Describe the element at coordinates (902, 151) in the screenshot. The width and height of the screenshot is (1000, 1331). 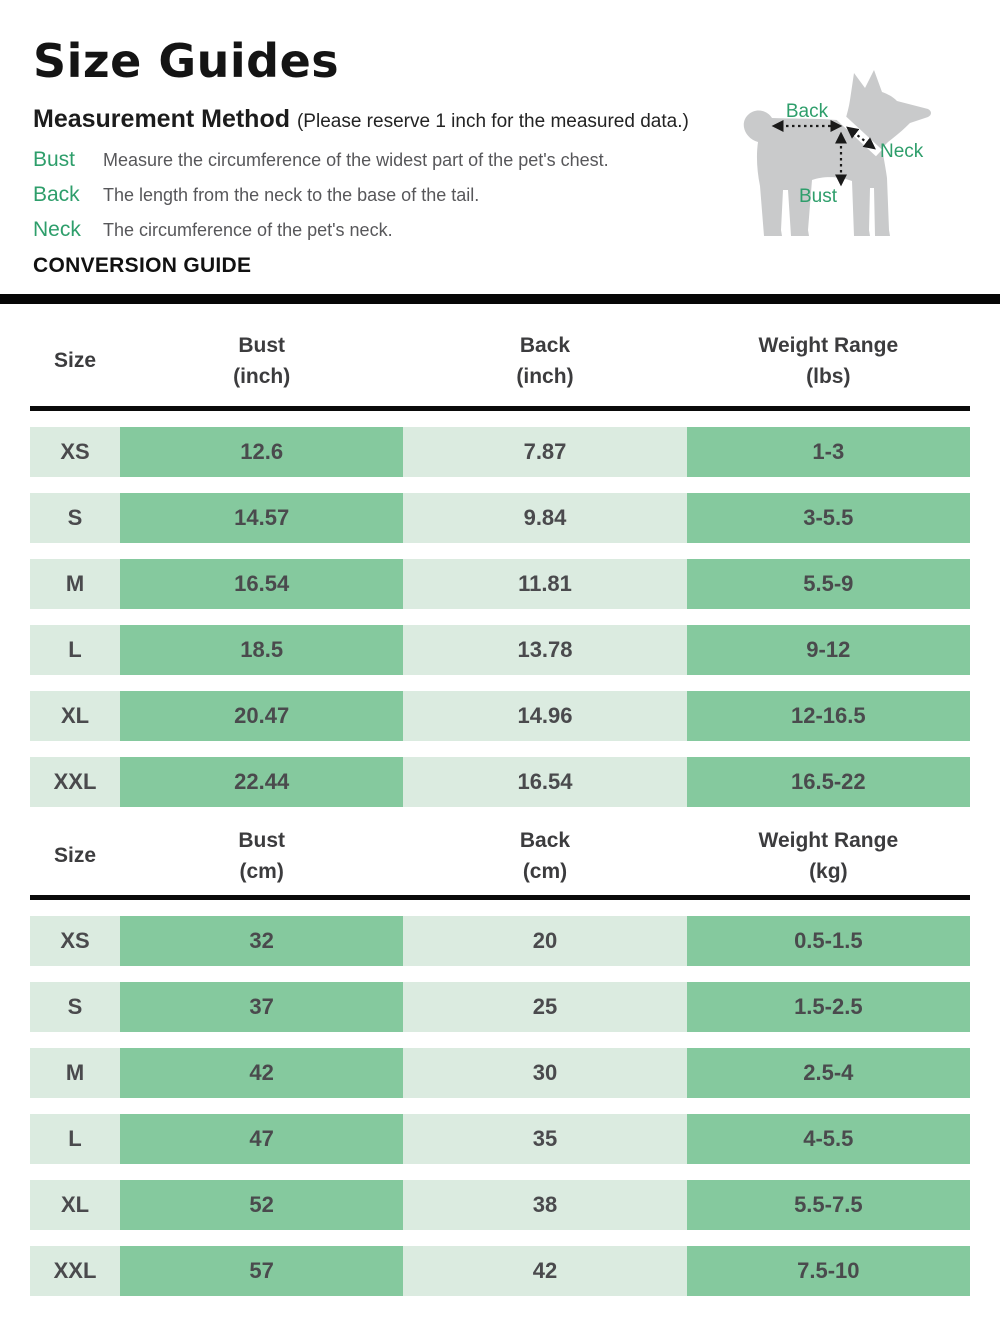
I see `diagram-neck-label: Neck` at that location.